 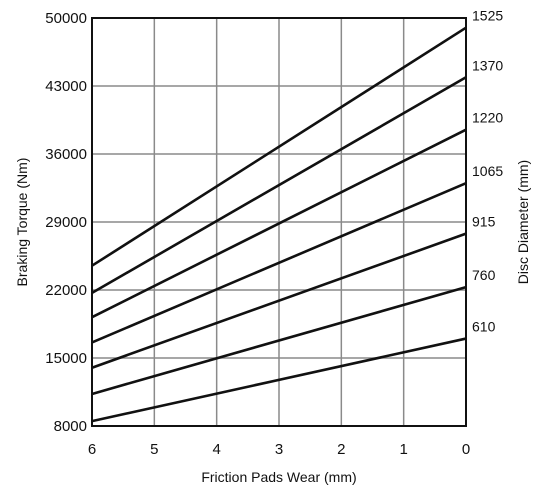 I want to click on x-tick-label: 2, so click(x=341, y=449).